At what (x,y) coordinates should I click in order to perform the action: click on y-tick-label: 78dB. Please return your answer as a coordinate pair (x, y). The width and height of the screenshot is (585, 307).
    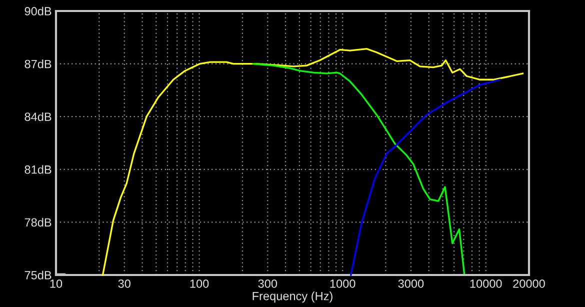
    Looking at the image, I should click on (38, 222).